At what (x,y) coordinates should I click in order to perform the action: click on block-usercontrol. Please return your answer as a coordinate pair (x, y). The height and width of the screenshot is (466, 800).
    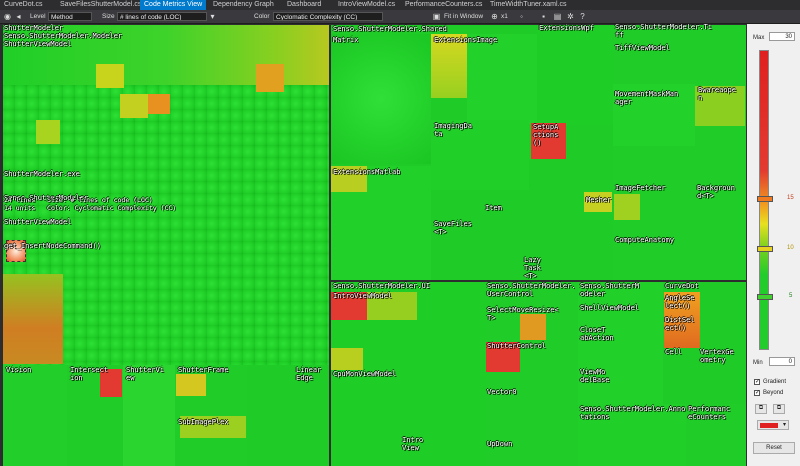
    Looking at the image, I should click on (531, 374).